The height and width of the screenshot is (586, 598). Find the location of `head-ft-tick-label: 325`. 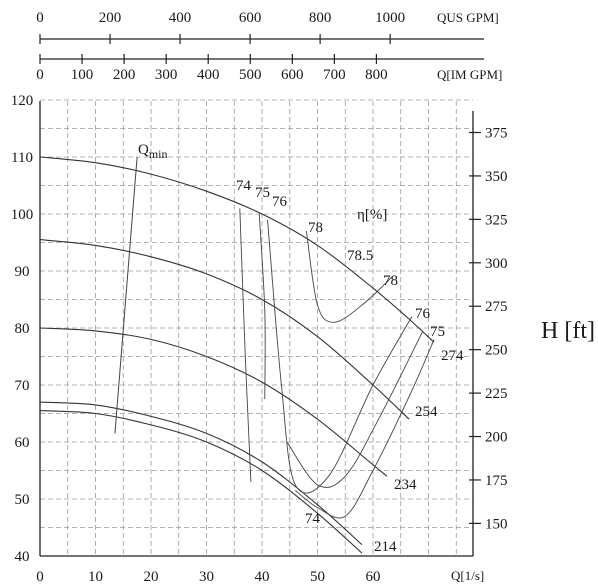

head-ft-tick-label: 325 is located at coordinates (496, 220).